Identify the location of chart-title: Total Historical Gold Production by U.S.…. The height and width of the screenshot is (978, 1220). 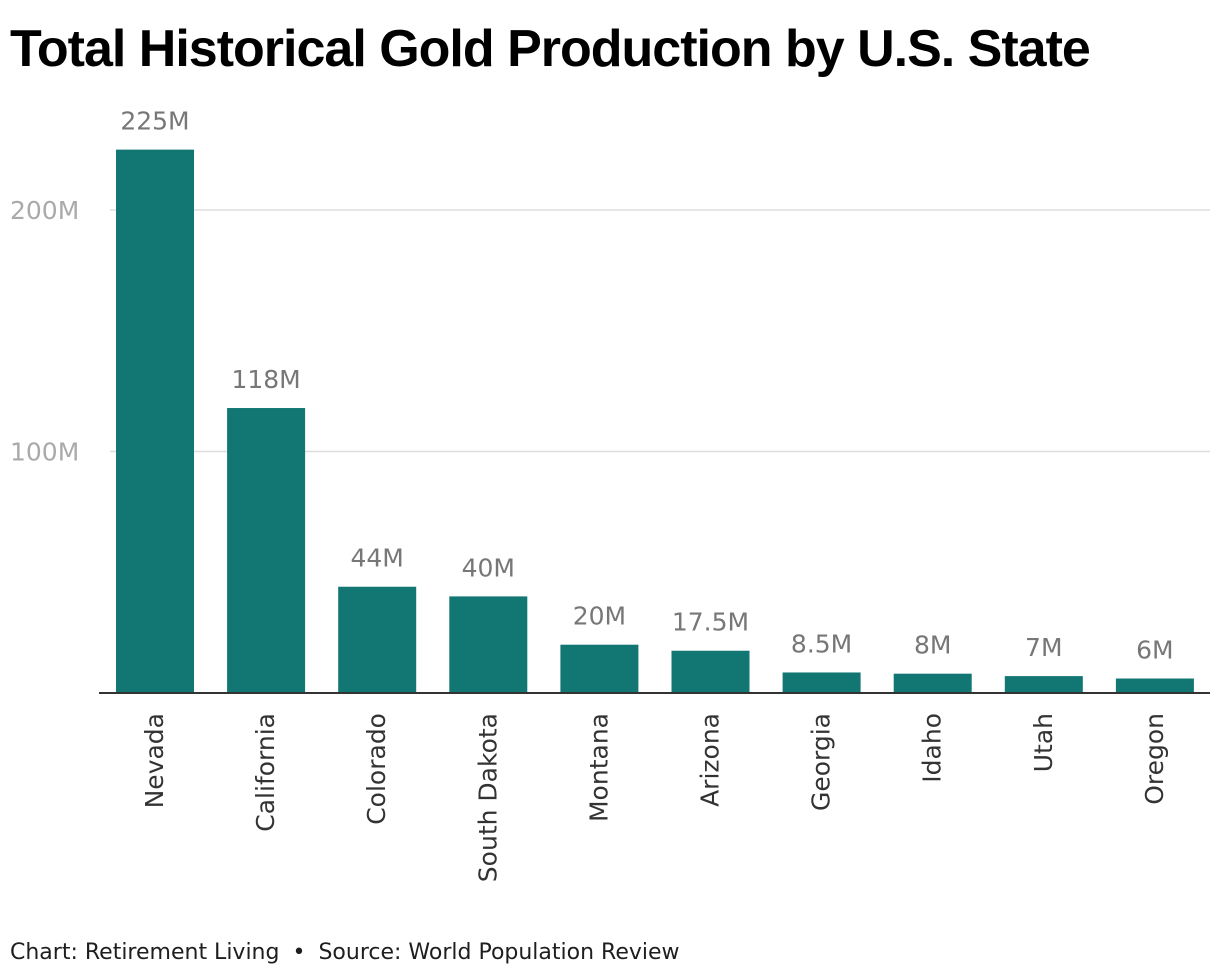
(550, 49).